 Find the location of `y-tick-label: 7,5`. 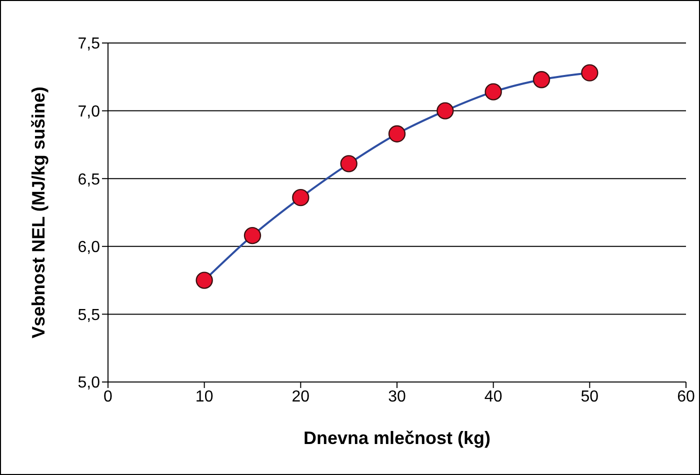

y-tick-label: 7,5 is located at coordinates (89, 44).